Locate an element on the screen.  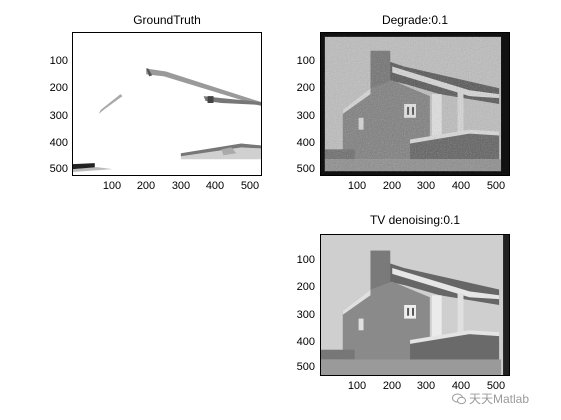
degrade-image is located at coordinates (415, 104).